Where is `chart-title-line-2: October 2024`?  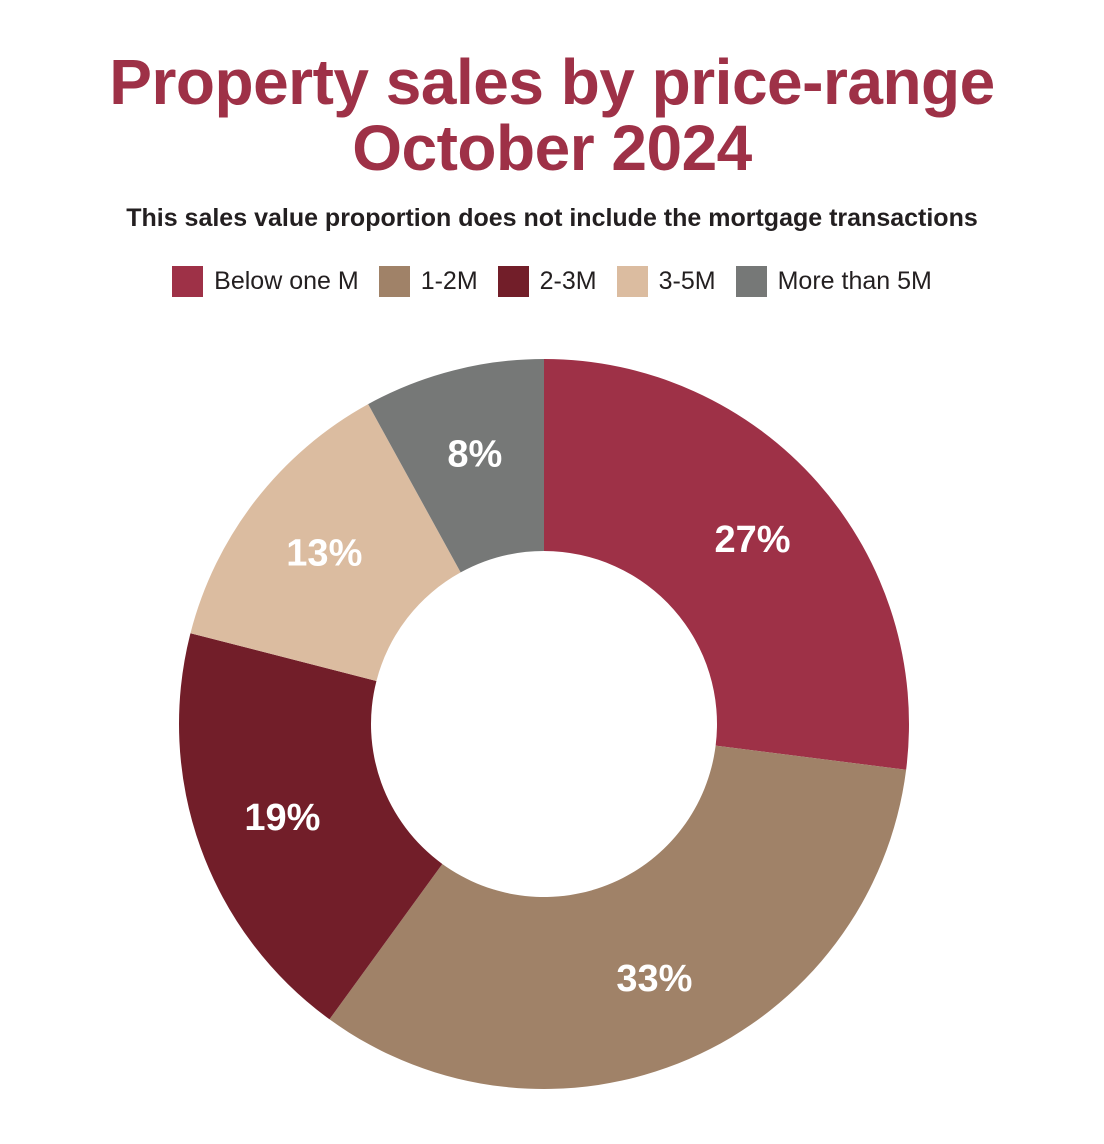 chart-title-line-2: October 2024 is located at coordinates (552, 148).